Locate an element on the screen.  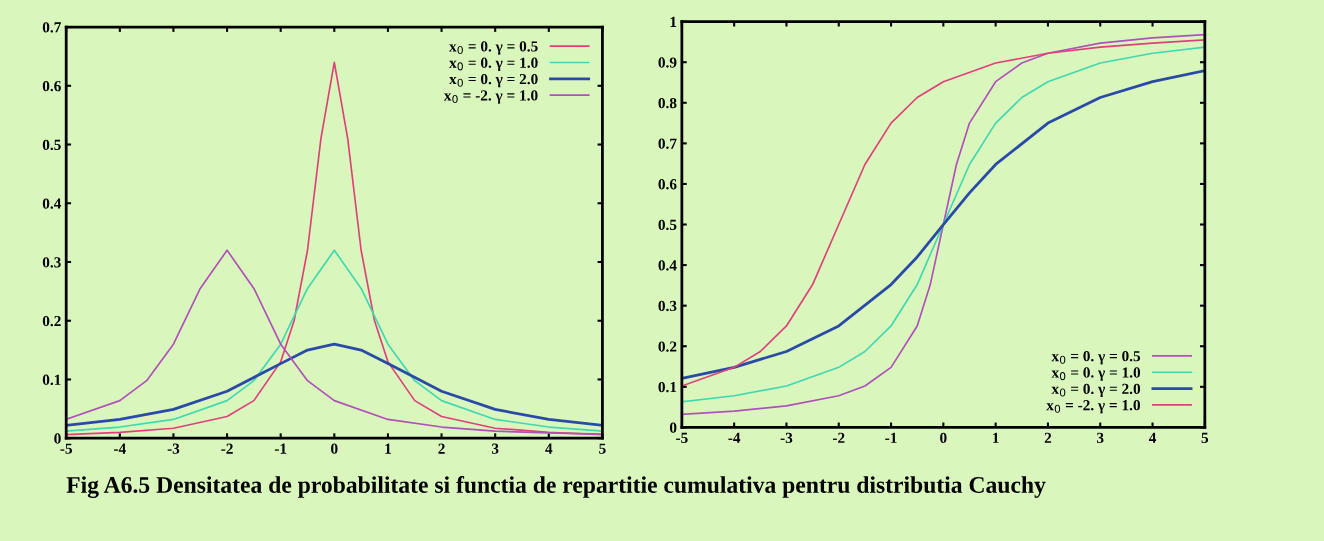
y-tick-label: 1 is located at coordinates (673, 21).